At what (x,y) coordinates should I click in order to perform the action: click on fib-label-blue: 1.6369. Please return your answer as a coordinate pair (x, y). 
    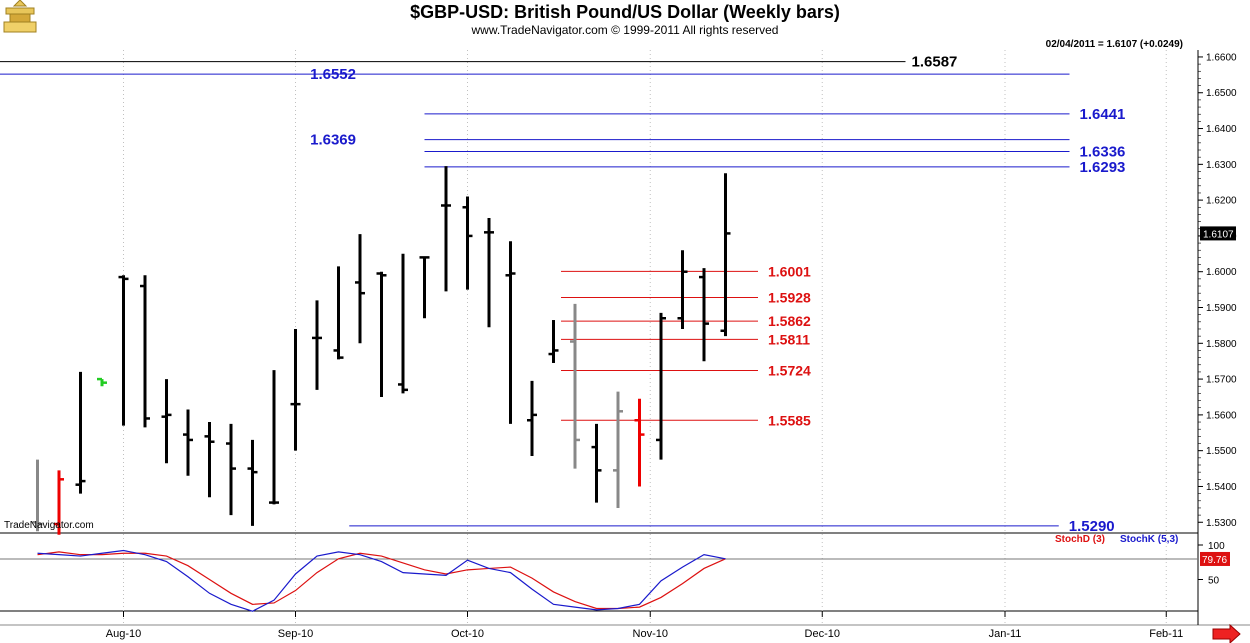
    Looking at the image, I should click on (333, 140).